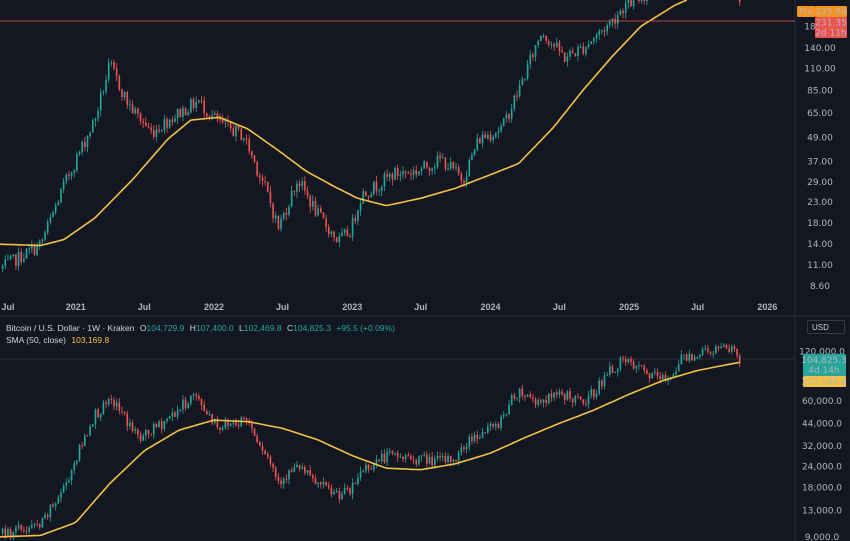 This screenshot has height=541, width=850. Describe the element at coordinates (822, 447) in the screenshot. I see `bottom-price-tick: 32,000.0` at that location.